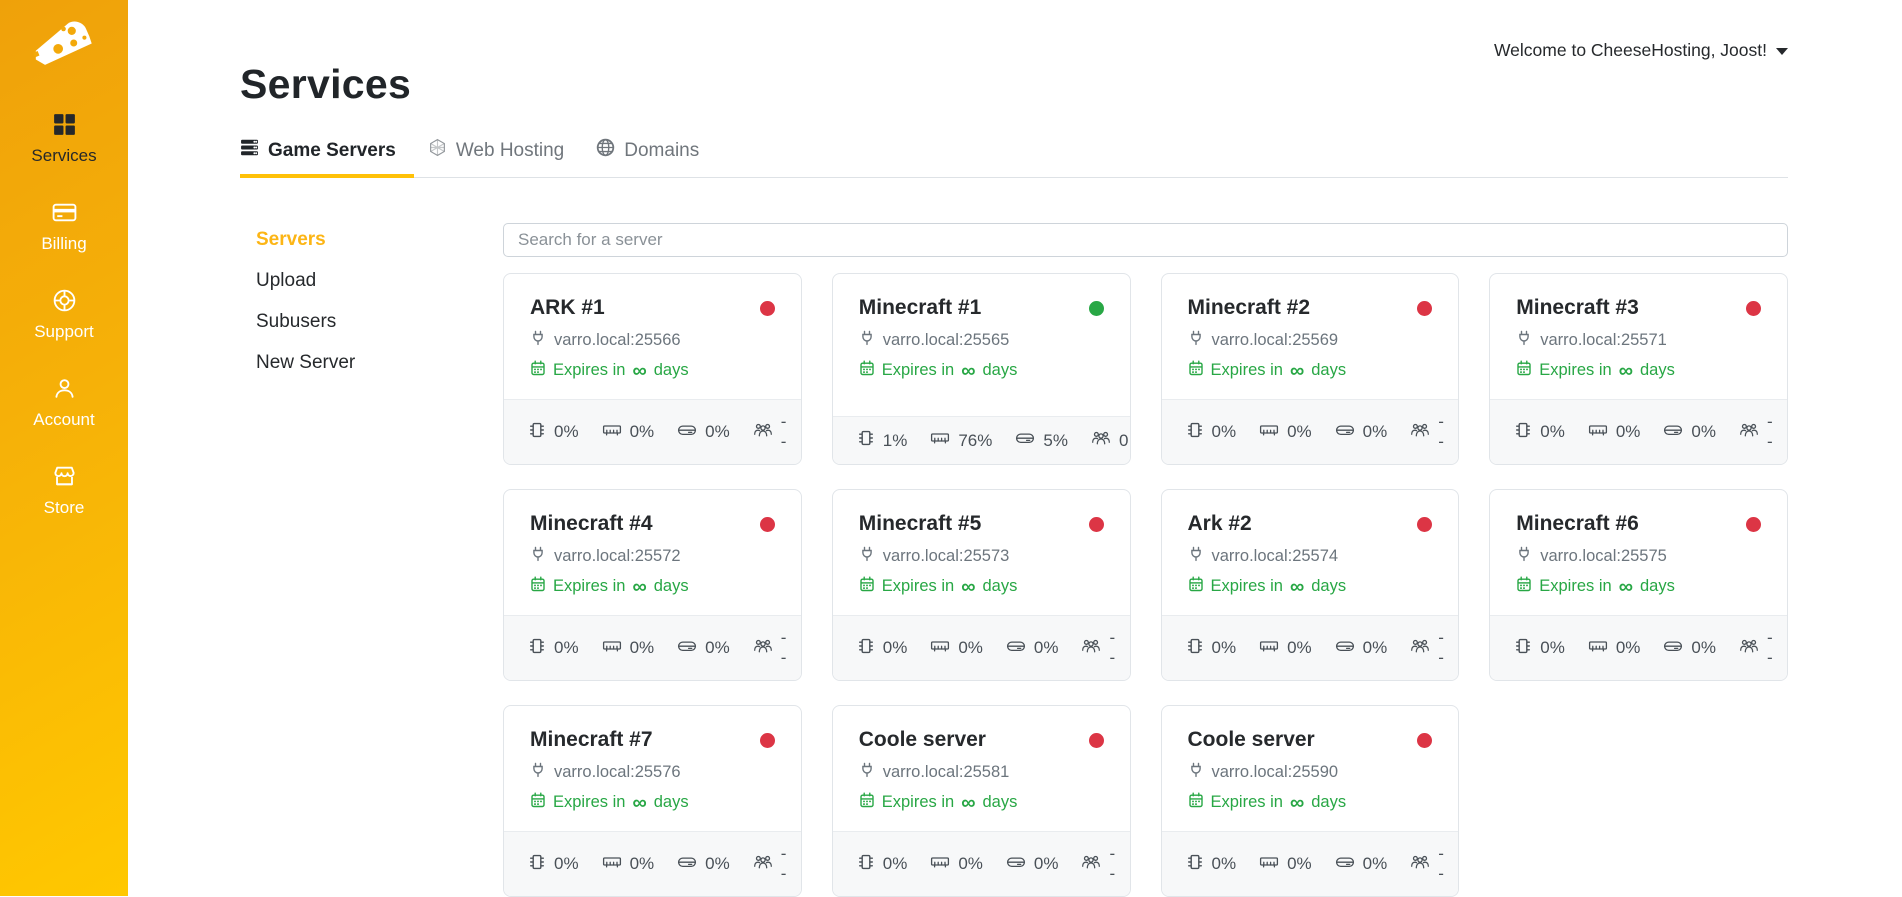 The width and height of the screenshot is (1902, 897). I want to click on server-host: varro.local:25569, so click(1310, 340).